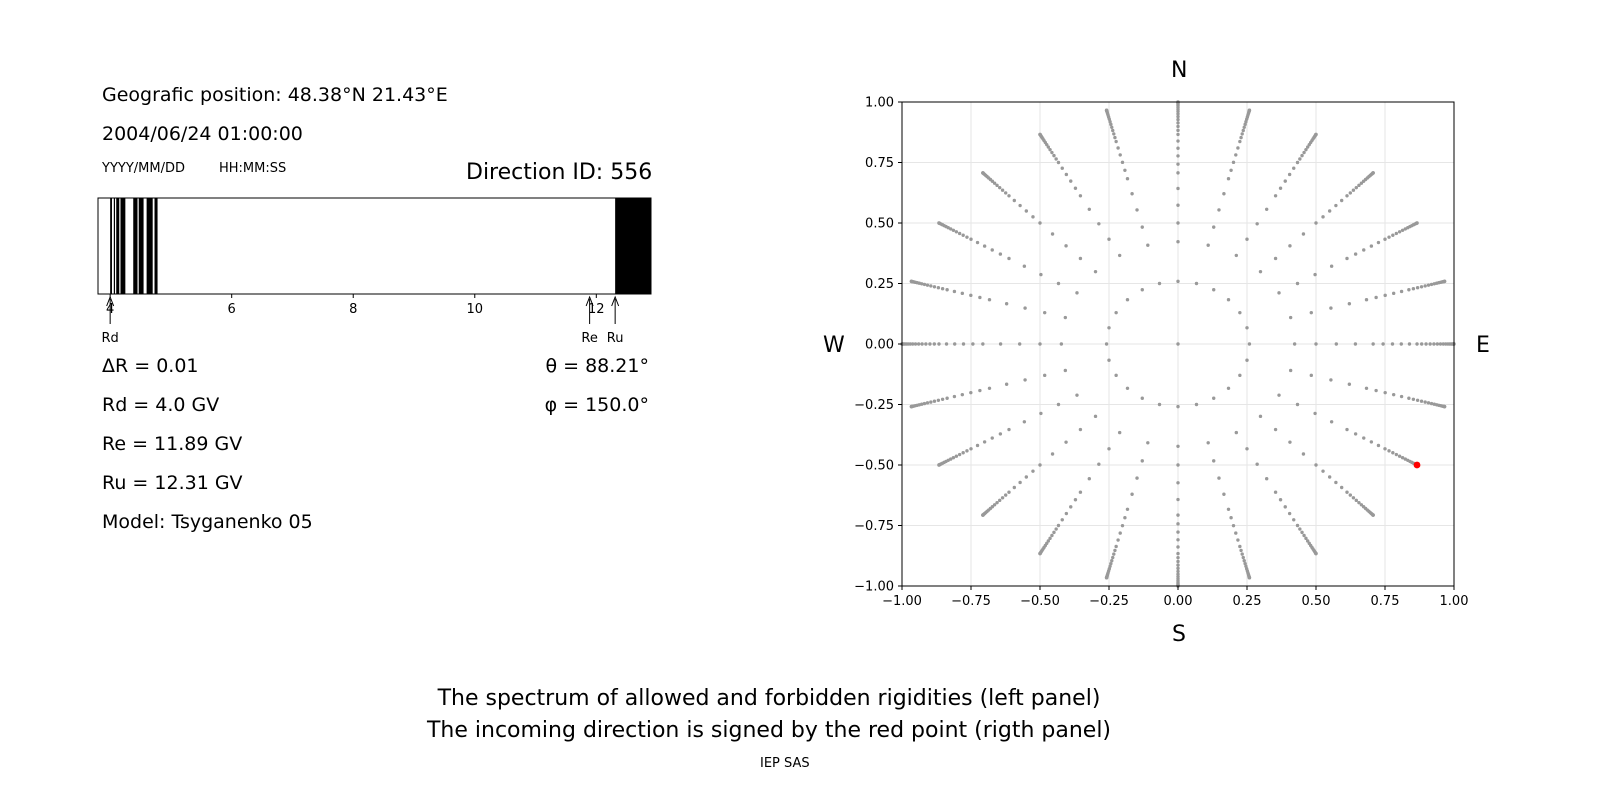 The height and width of the screenshot is (800, 1600). What do you see at coordinates (353, 309) in the screenshot?
I see `x-tick-label: 8` at bounding box center [353, 309].